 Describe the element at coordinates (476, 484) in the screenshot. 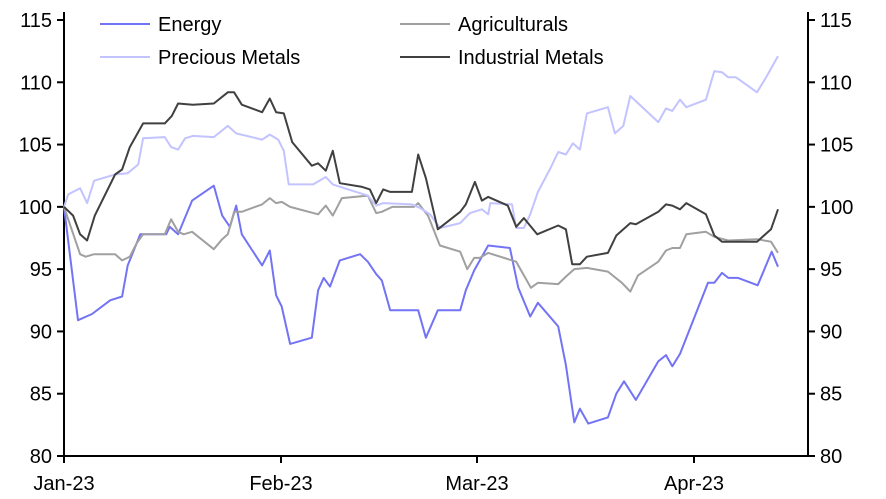

I see `x-tick-label: Mar-23` at that location.